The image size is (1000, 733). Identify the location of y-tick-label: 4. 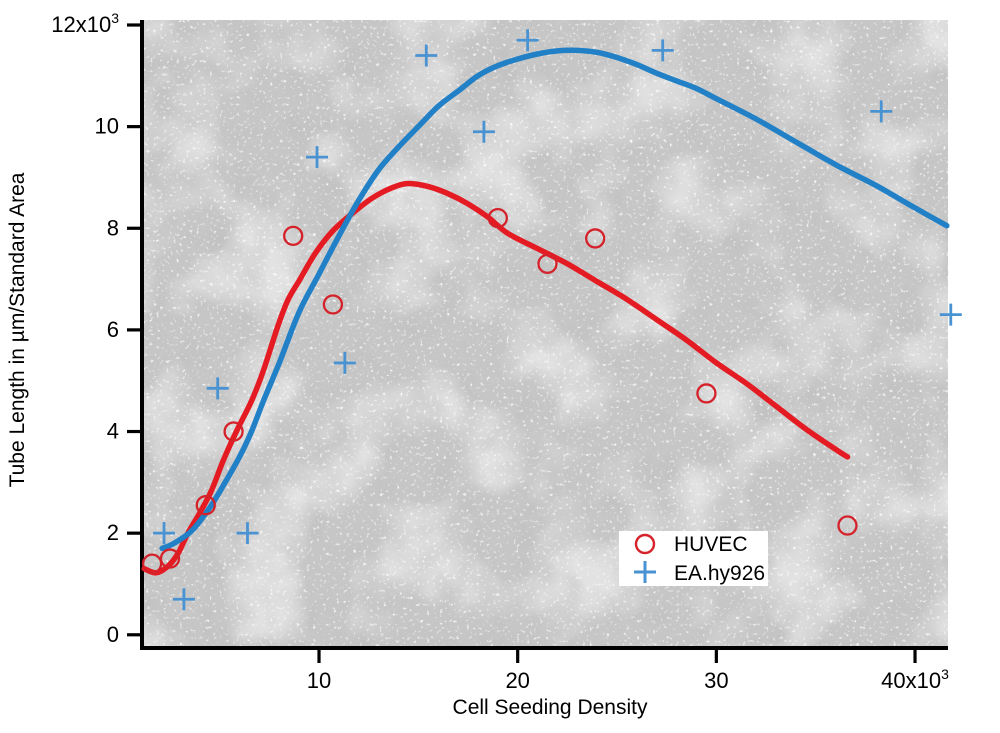
(113, 431).